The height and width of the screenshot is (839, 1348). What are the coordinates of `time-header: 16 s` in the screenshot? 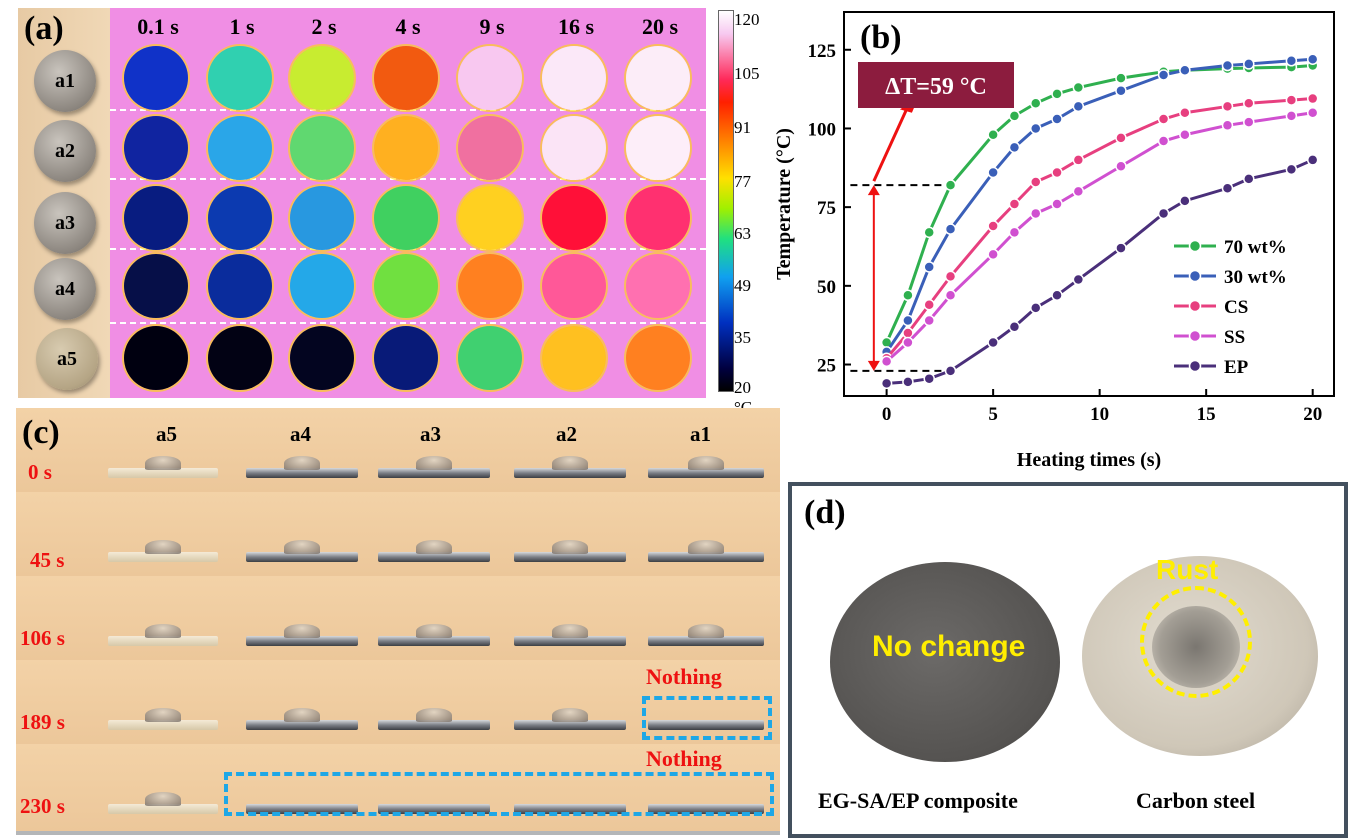 It's located at (576, 26).